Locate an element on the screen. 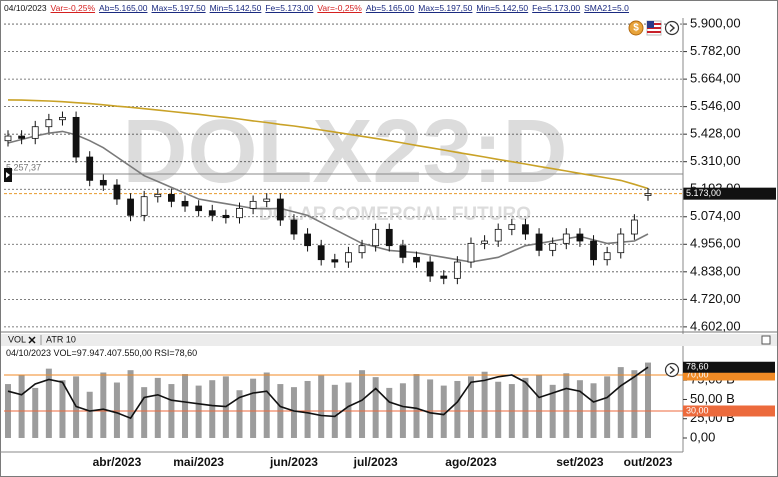  rsi-next-button is located at coordinates (672, 370).